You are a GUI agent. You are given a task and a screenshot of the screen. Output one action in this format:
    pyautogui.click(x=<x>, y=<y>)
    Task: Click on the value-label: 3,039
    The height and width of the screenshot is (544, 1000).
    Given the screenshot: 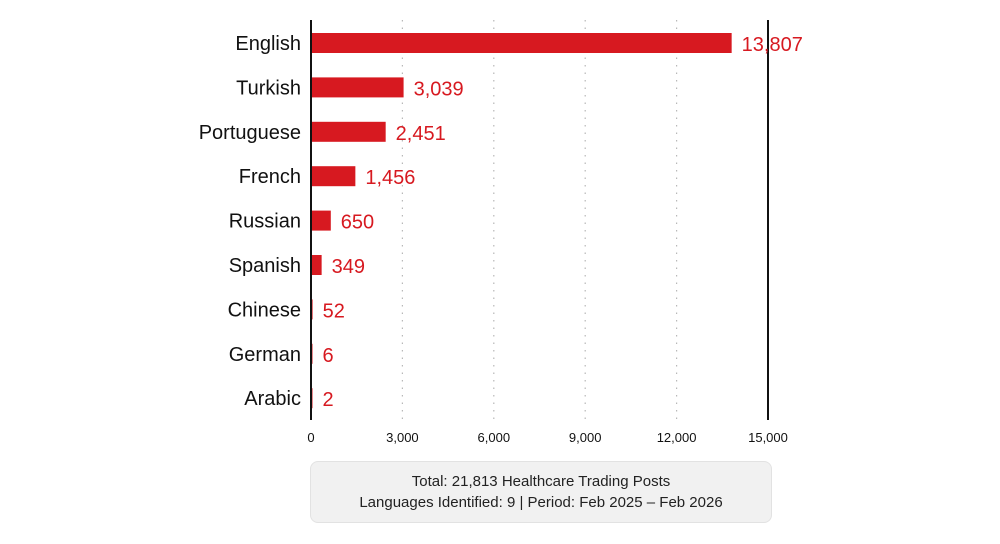 What is the action you would take?
    pyautogui.click(x=439, y=89)
    